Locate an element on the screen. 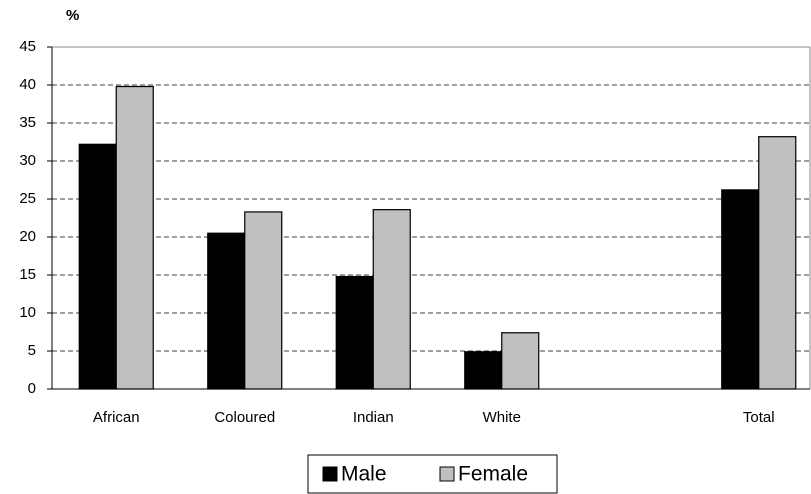 The image size is (811, 494). y-tick-label: 40 is located at coordinates (27, 84).